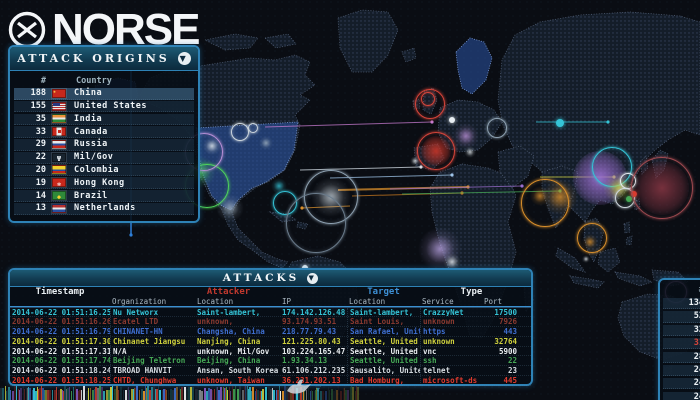 The image size is (700, 400). I want to click on count-column-header: #, so click(43, 81).